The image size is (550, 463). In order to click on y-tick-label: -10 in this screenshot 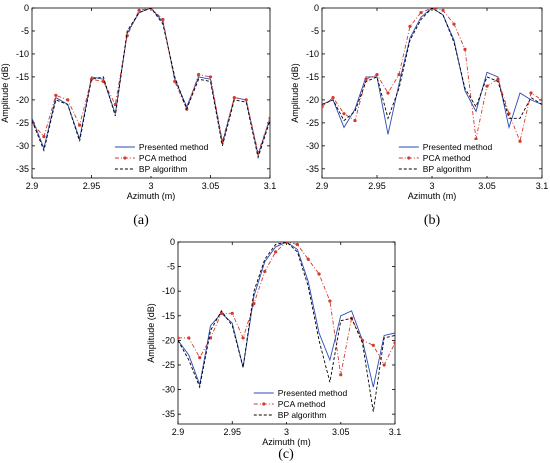, I will do `click(168, 291)`.